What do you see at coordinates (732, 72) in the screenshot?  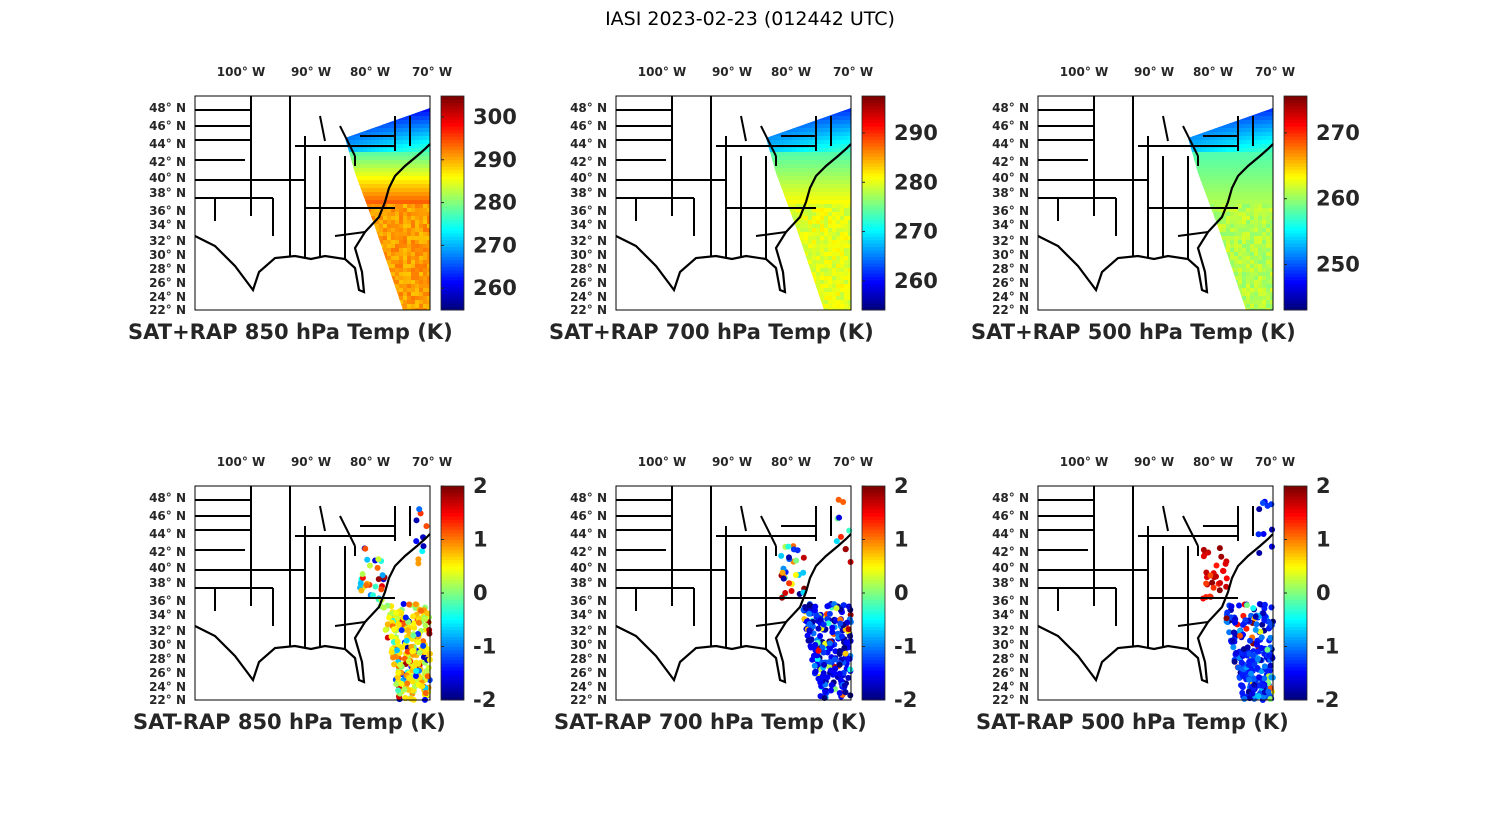 I see `lon-tick-label: 90° W` at bounding box center [732, 72].